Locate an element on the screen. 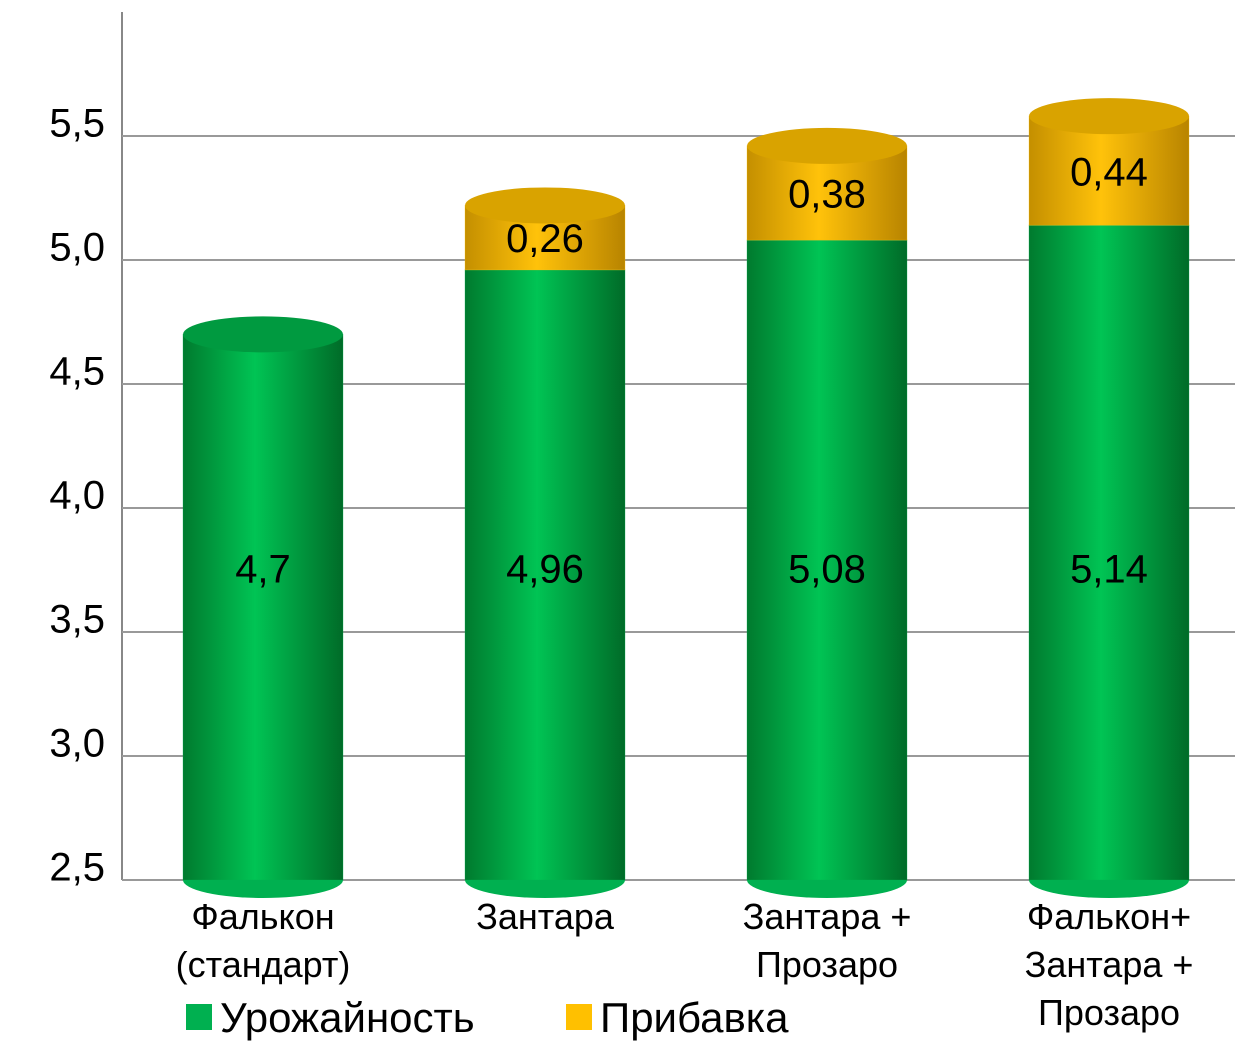  data-label: 4,96 is located at coordinates (545, 570).